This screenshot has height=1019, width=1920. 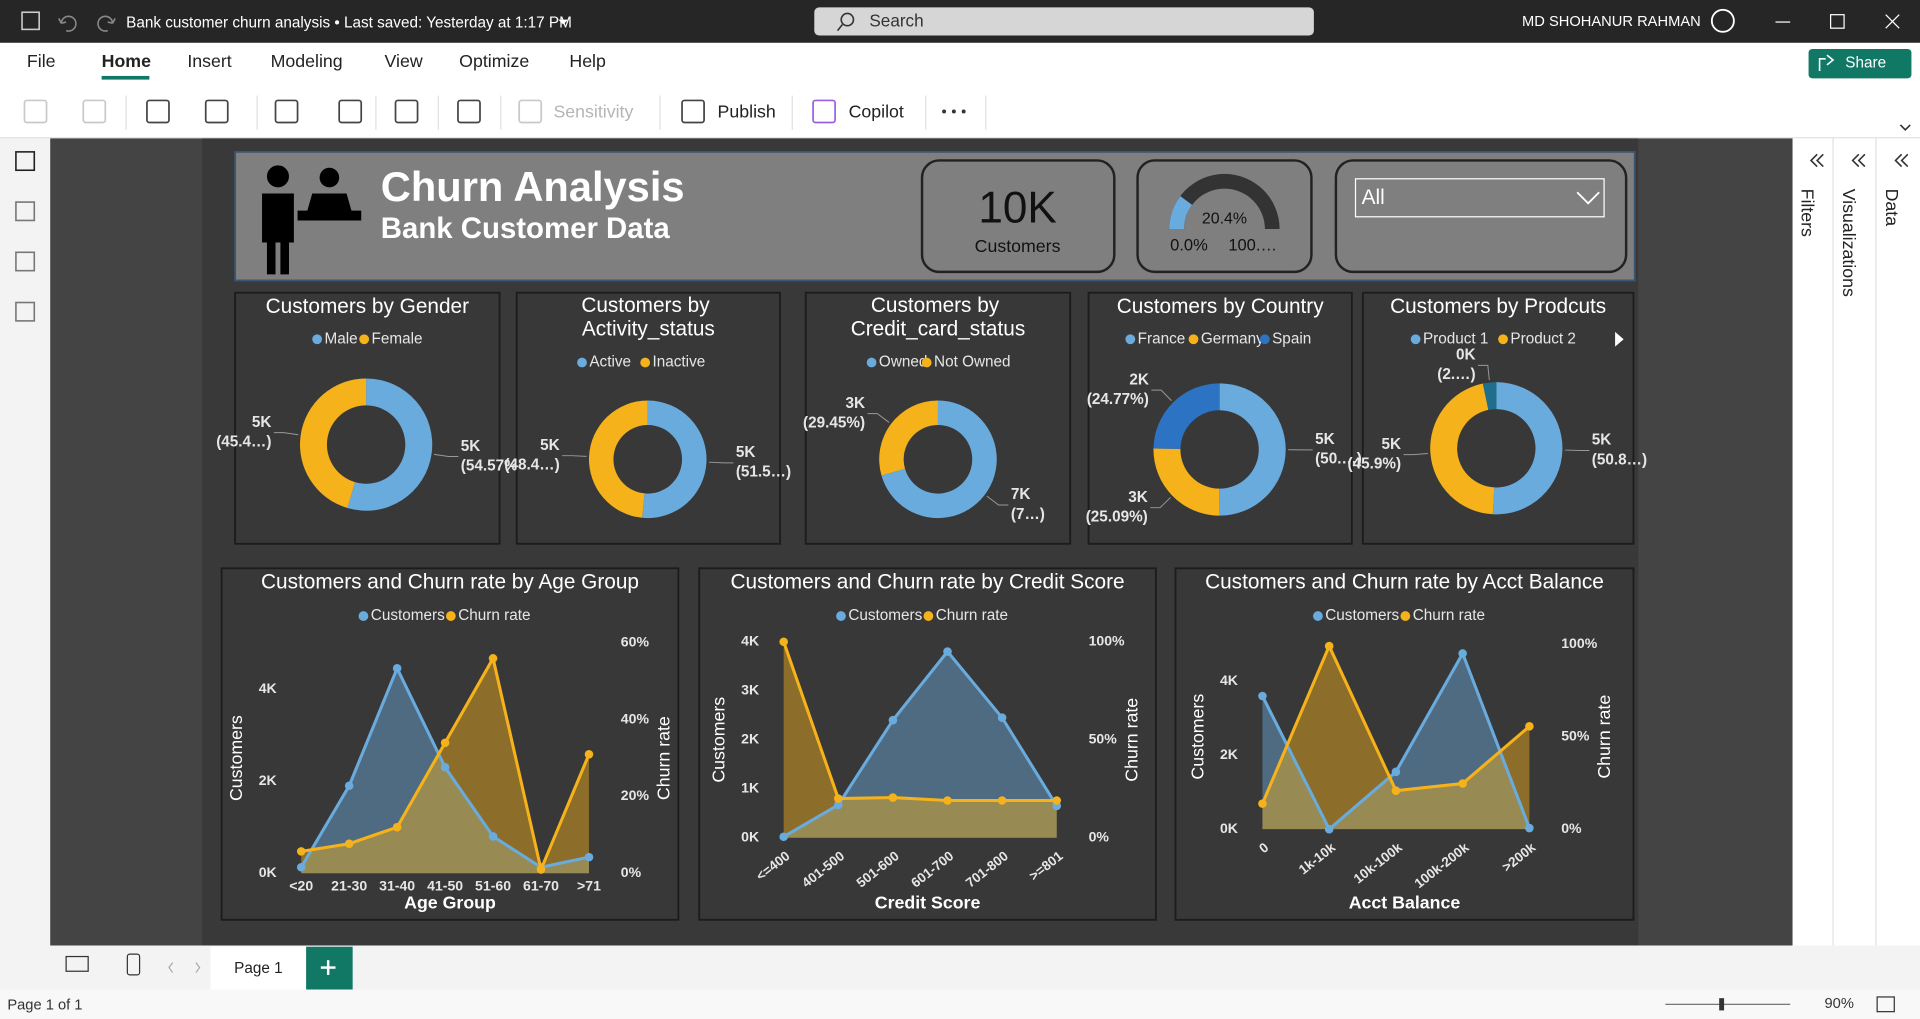 What do you see at coordinates (1807, 213) in the screenshot?
I see `pane-title: Filters` at bounding box center [1807, 213].